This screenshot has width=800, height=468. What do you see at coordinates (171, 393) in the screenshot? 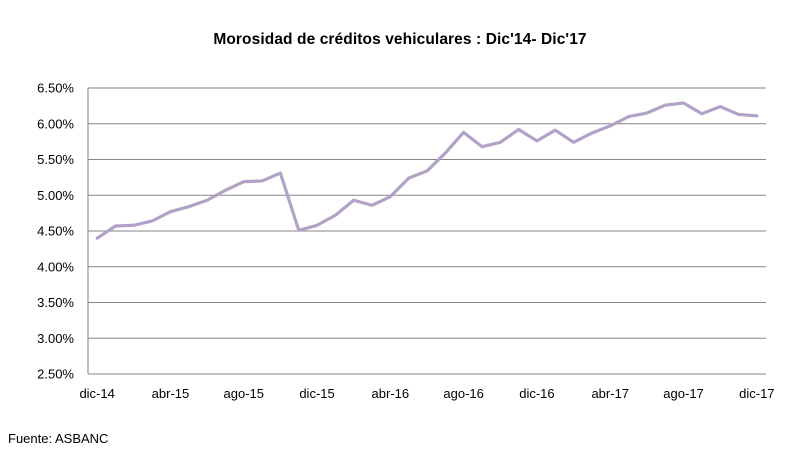
I see `x-tick-label: abr-15` at bounding box center [171, 393].